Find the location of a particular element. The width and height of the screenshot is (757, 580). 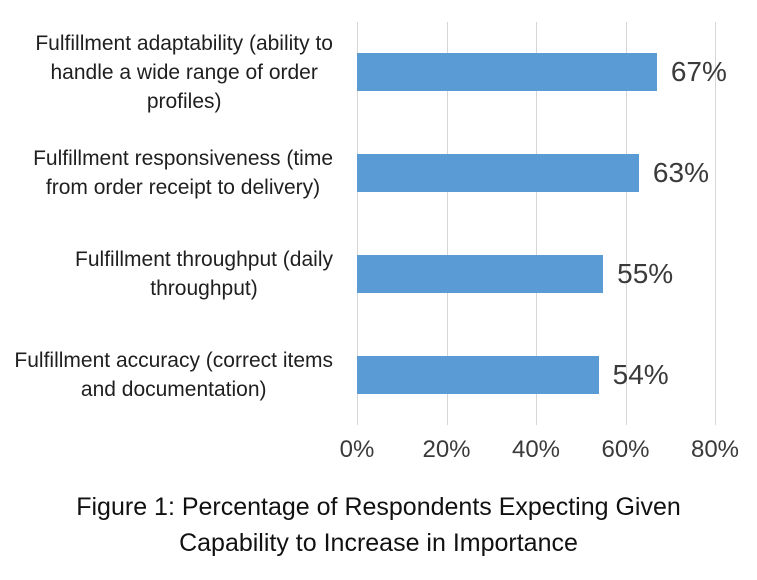

x-tick-label: 20% is located at coordinates (446, 449).